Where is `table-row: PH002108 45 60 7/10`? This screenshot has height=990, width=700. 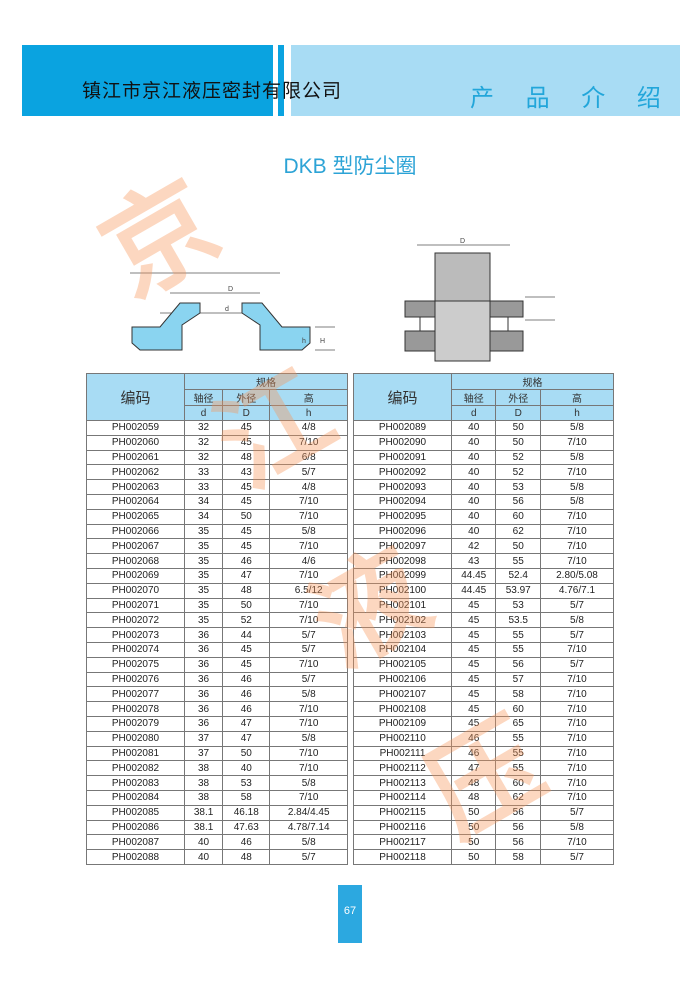 table-row: PH002108 45 60 7/10 is located at coordinates (484, 709).